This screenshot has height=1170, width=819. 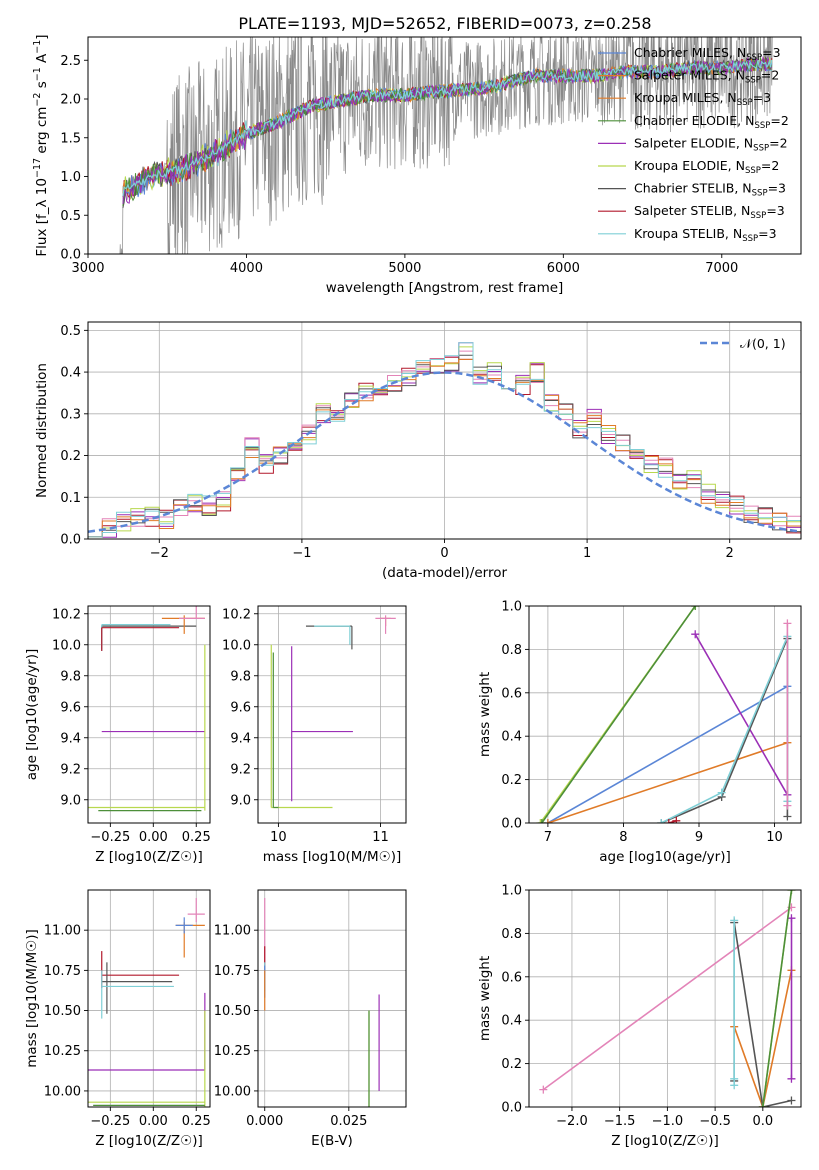 I want to click on plot-area-age-vs-mass, so click(x=333, y=712).